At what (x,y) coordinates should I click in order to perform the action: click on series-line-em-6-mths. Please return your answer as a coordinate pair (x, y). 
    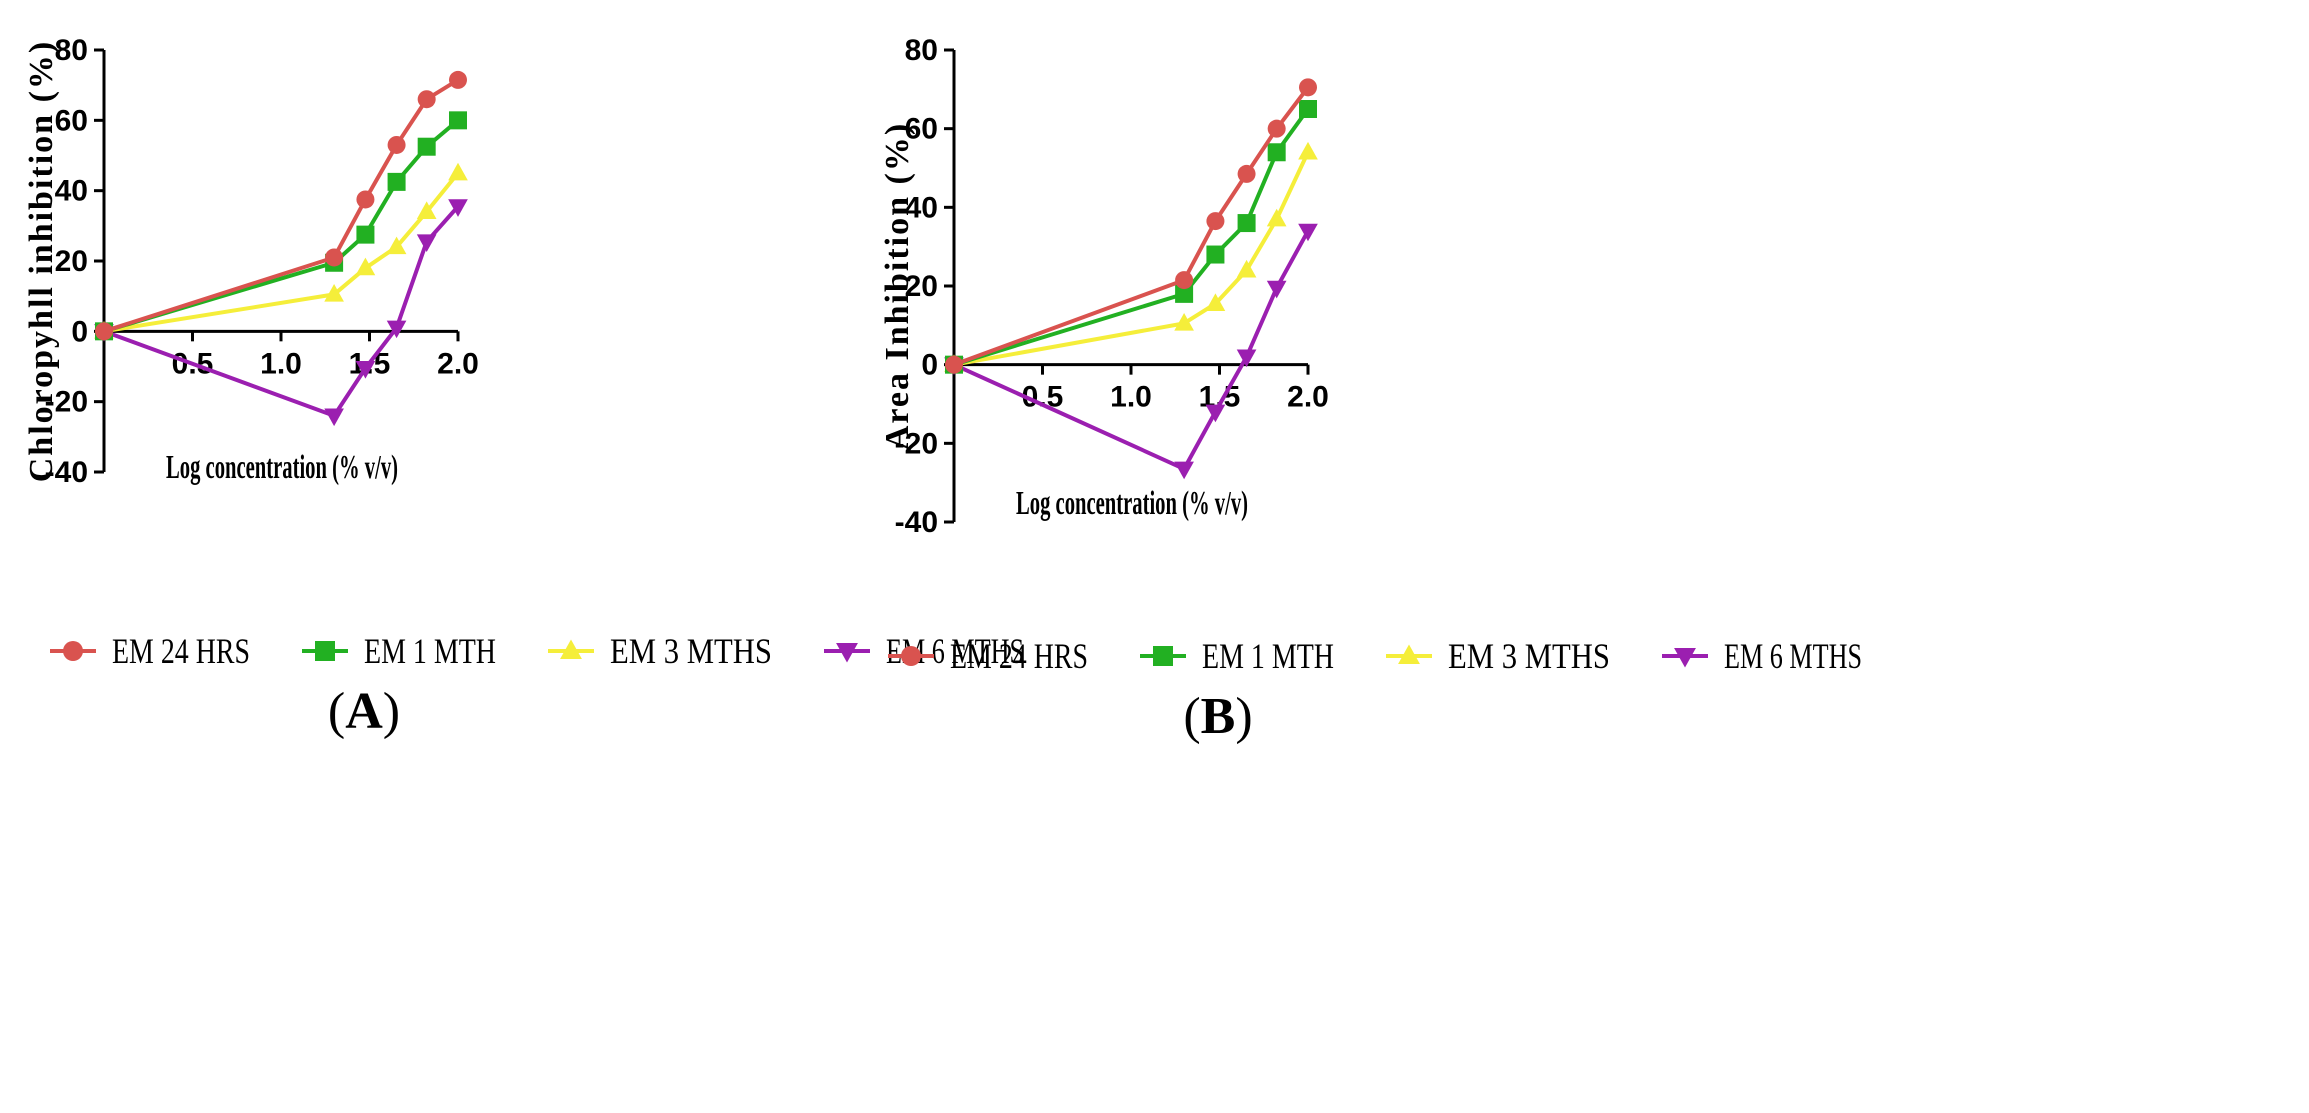
    Looking at the image, I should click on (1131, 350).